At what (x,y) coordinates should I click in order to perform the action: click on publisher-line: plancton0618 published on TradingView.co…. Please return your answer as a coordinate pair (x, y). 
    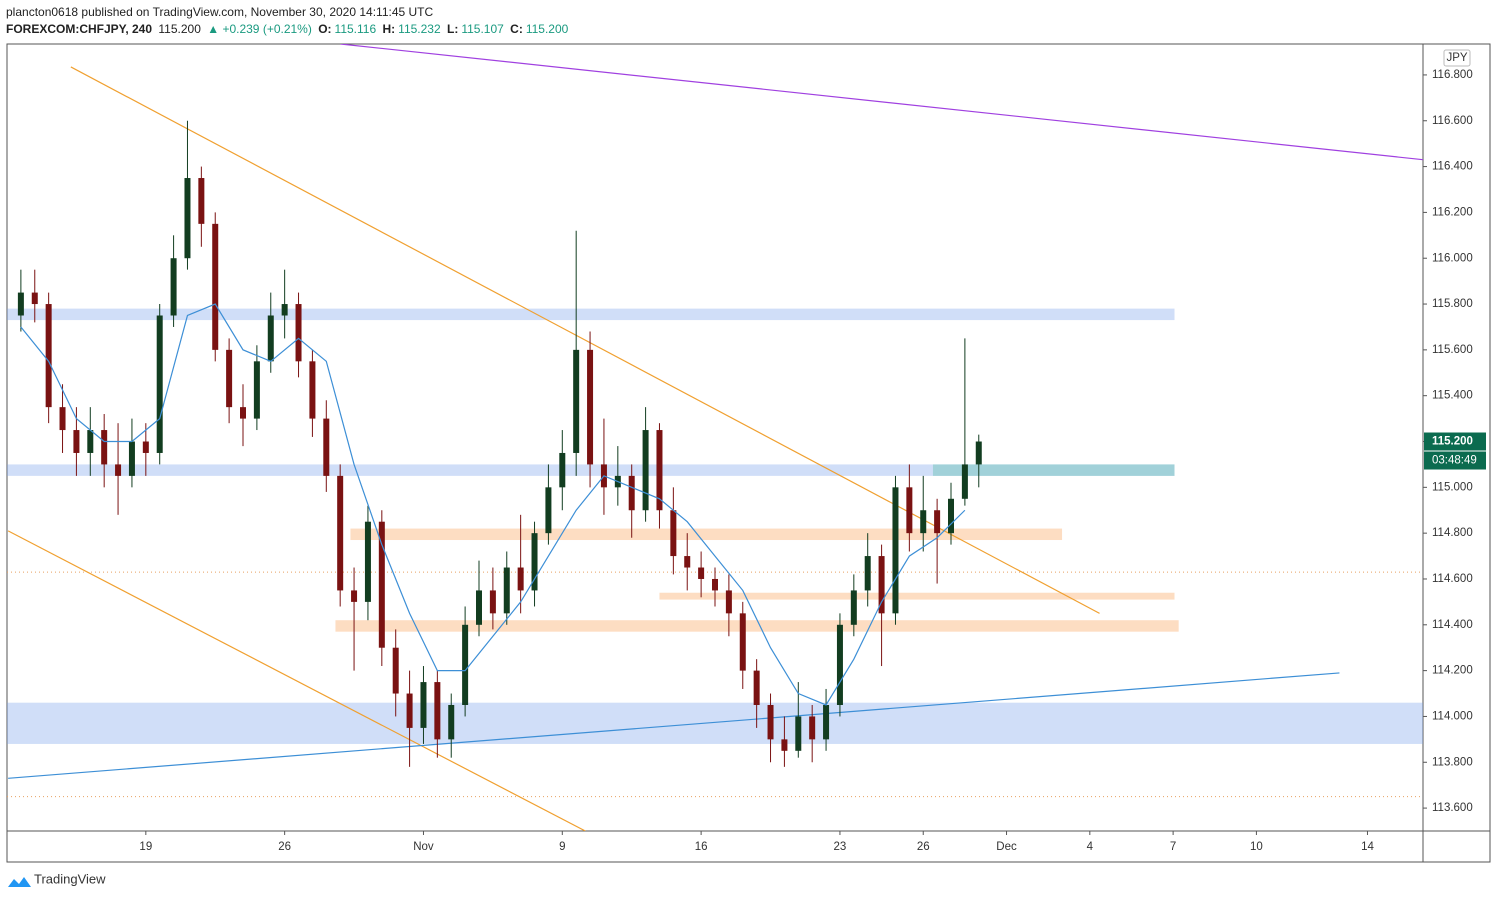
    Looking at the image, I should click on (221, 12).